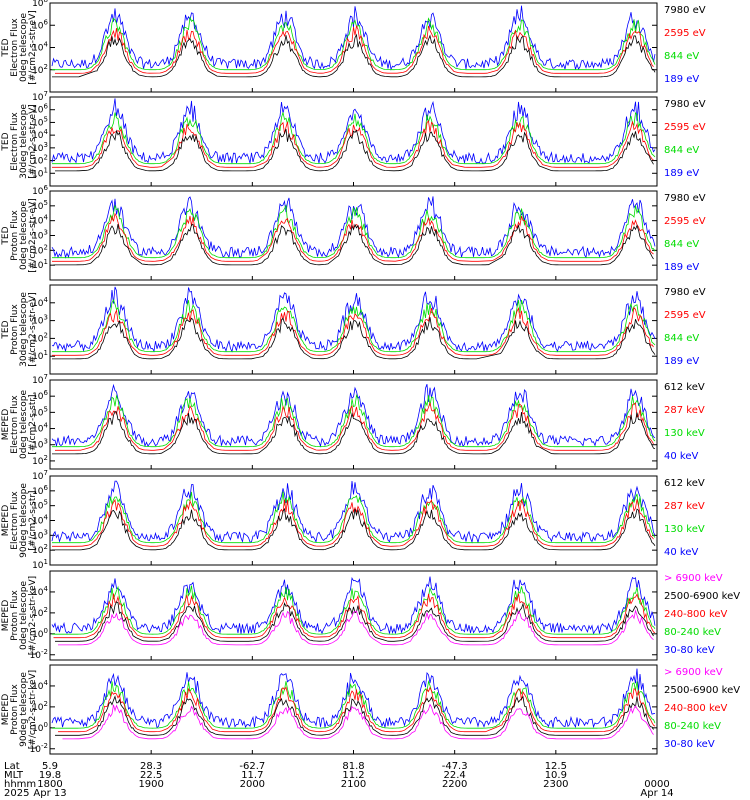 This screenshot has width=750, height=800. What do you see at coordinates (556, 775) in the screenshot?
I see `x-tick-mlt: 10.9` at bounding box center [556, 775].